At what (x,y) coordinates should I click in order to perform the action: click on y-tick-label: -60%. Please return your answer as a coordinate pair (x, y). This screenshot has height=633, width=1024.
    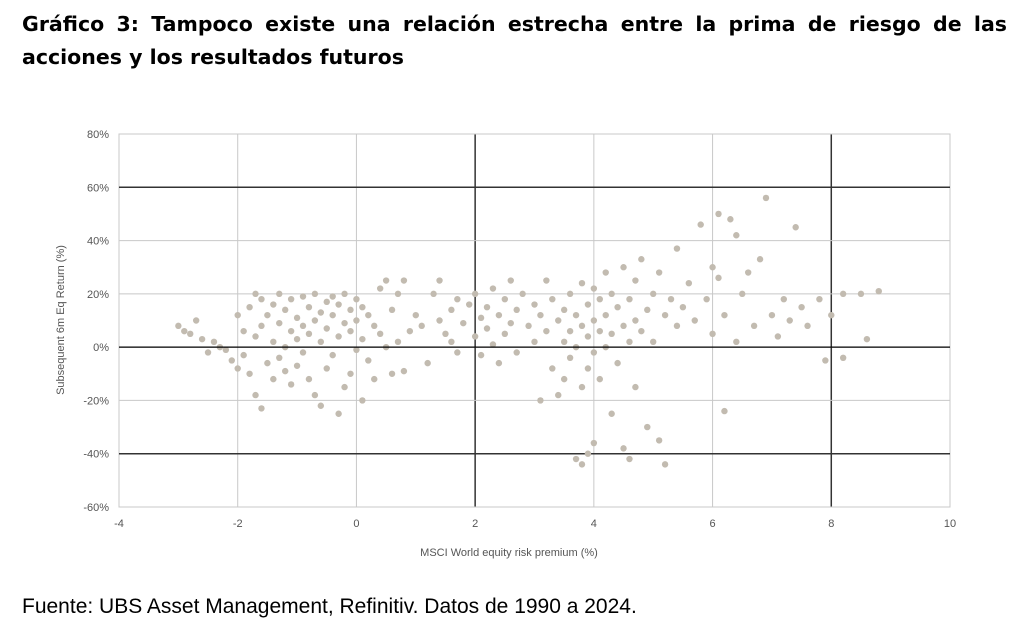
    Looking at the image, I should click on (96, 508).